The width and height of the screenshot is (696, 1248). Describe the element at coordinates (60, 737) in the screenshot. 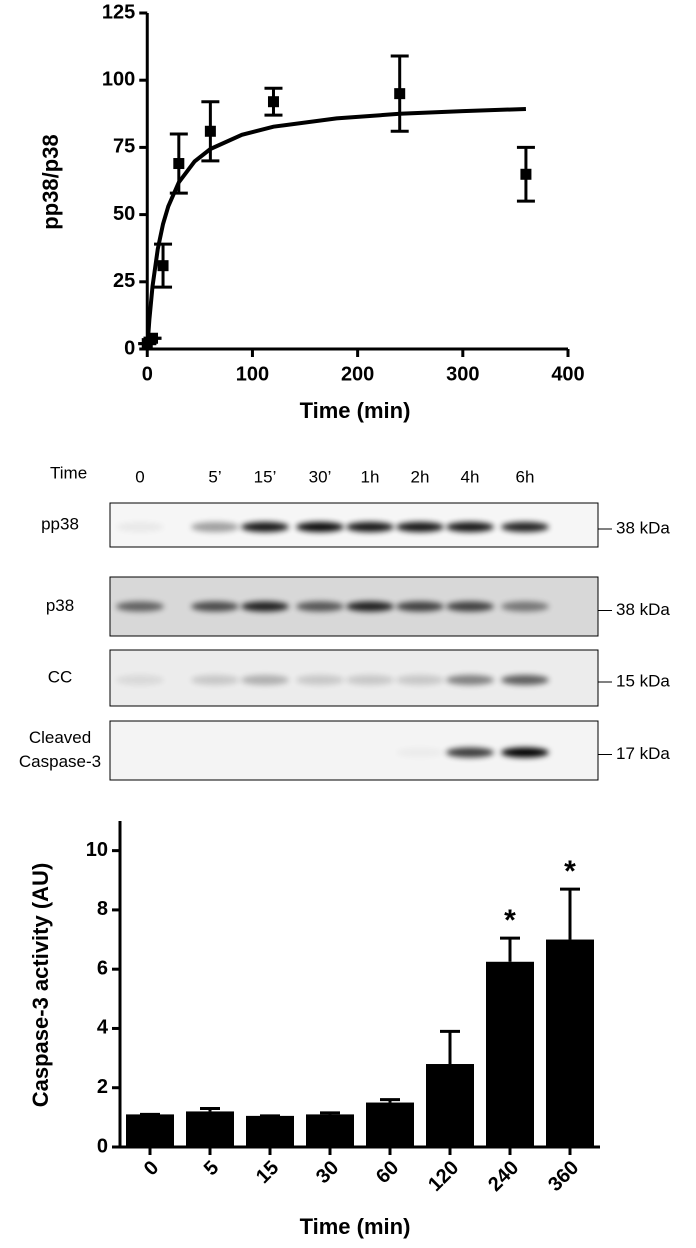

I see `row-label: Cleaved` at that location.